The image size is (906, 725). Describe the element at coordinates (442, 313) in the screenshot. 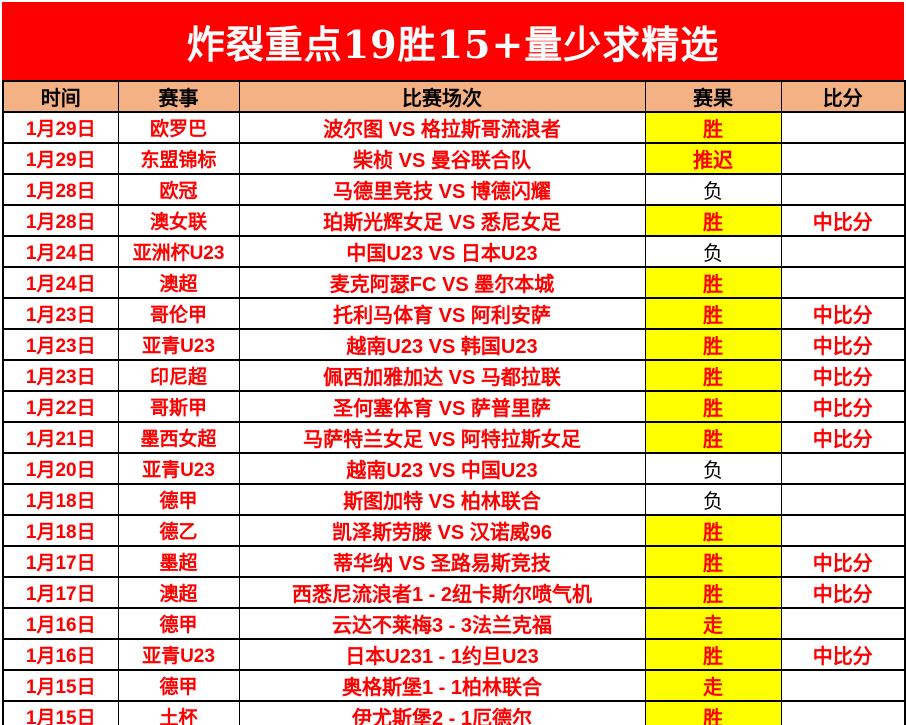

I see `match-cell: 托利马体育 VS 阿利安萨` at that location.